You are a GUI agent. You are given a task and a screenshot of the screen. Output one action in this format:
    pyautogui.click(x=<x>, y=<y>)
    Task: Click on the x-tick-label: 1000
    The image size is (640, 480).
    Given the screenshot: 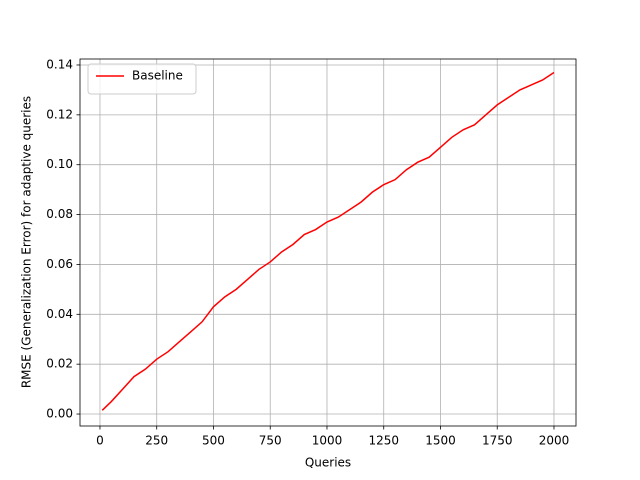 What is the action you would take?
    pyautogui.click(x=327, y=441)
    